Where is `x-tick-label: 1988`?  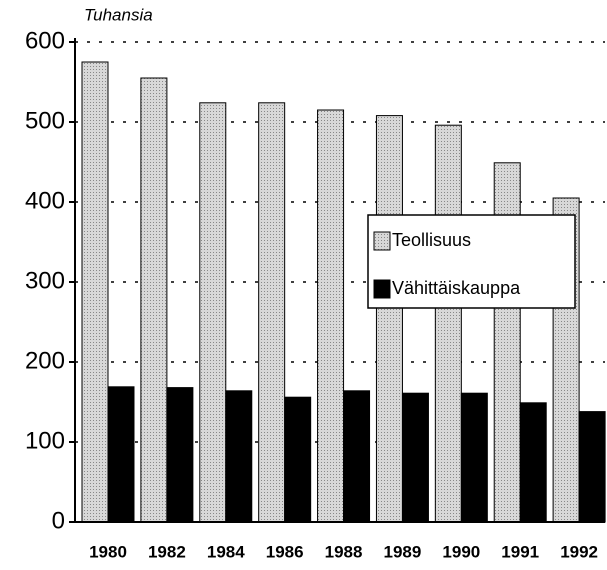 x-tick-label: 1988 is located at coordinates (344, 551).